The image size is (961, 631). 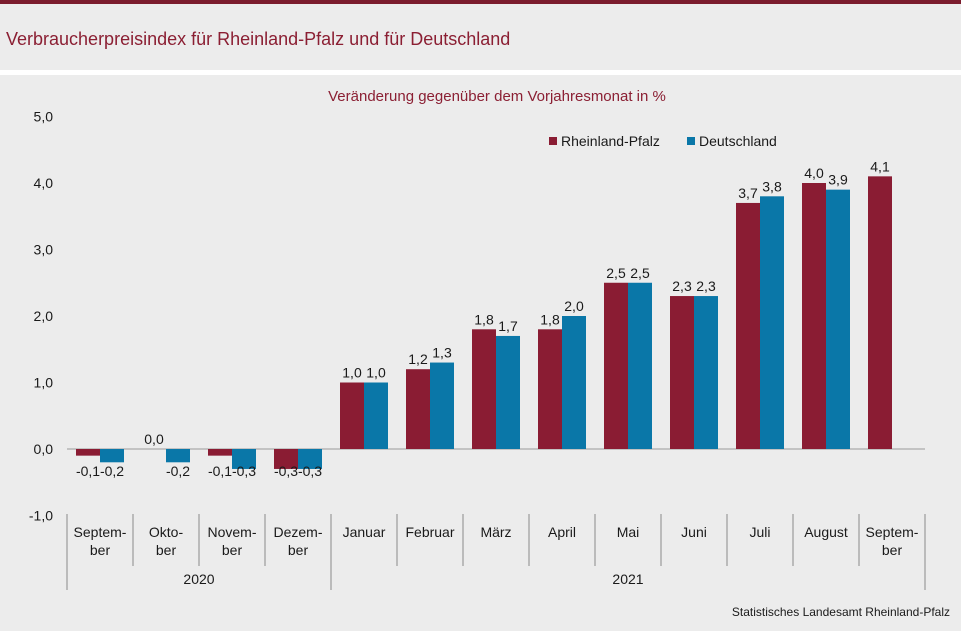 What do you see at coordinates (352, 373) in the screenshot?
I see `data-label-rlp: 1,0` at bounding box center [352, 373].